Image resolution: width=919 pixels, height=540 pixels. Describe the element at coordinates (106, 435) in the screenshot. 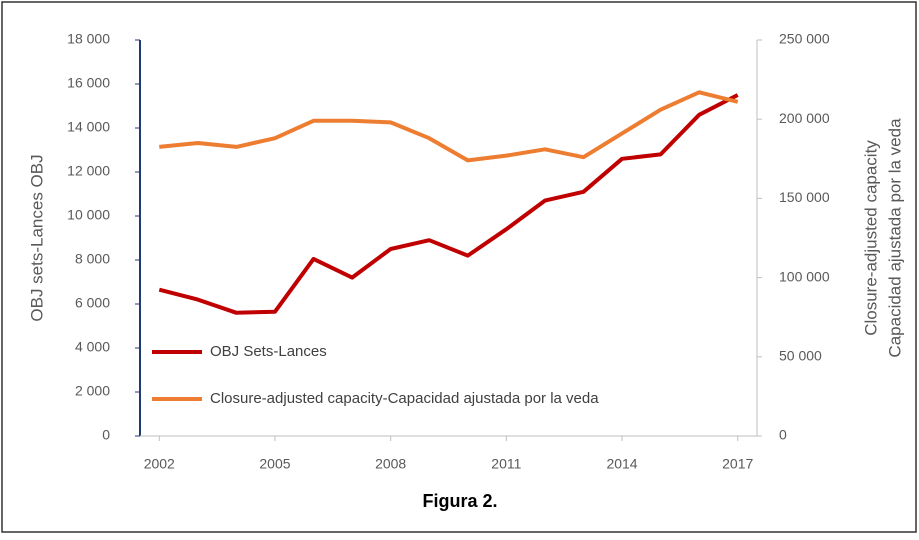

I see `y-tick-label: 0` at that location.